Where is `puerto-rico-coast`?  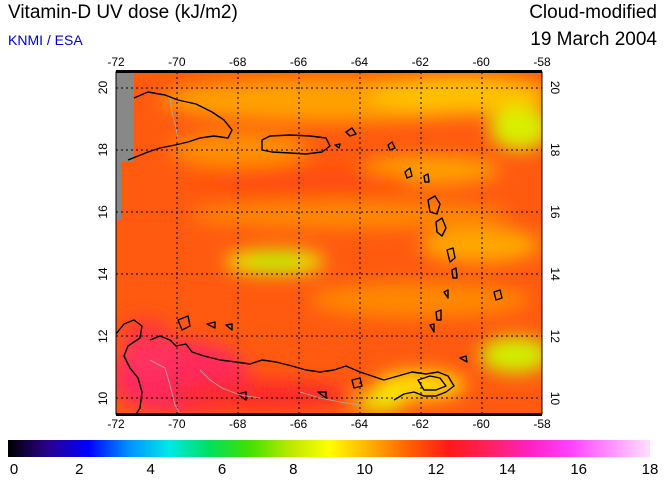
puerto-rico-coast is located at coordinates (296, 144).